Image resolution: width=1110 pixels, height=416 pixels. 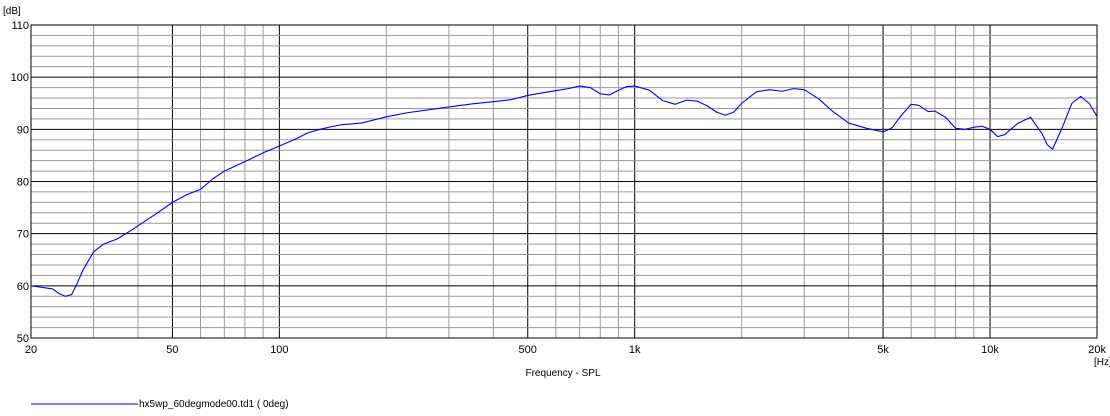 I want to click on legend-label: hx5wp_60degmode00.td1 ( 0deg), so click(x=214, y=404).